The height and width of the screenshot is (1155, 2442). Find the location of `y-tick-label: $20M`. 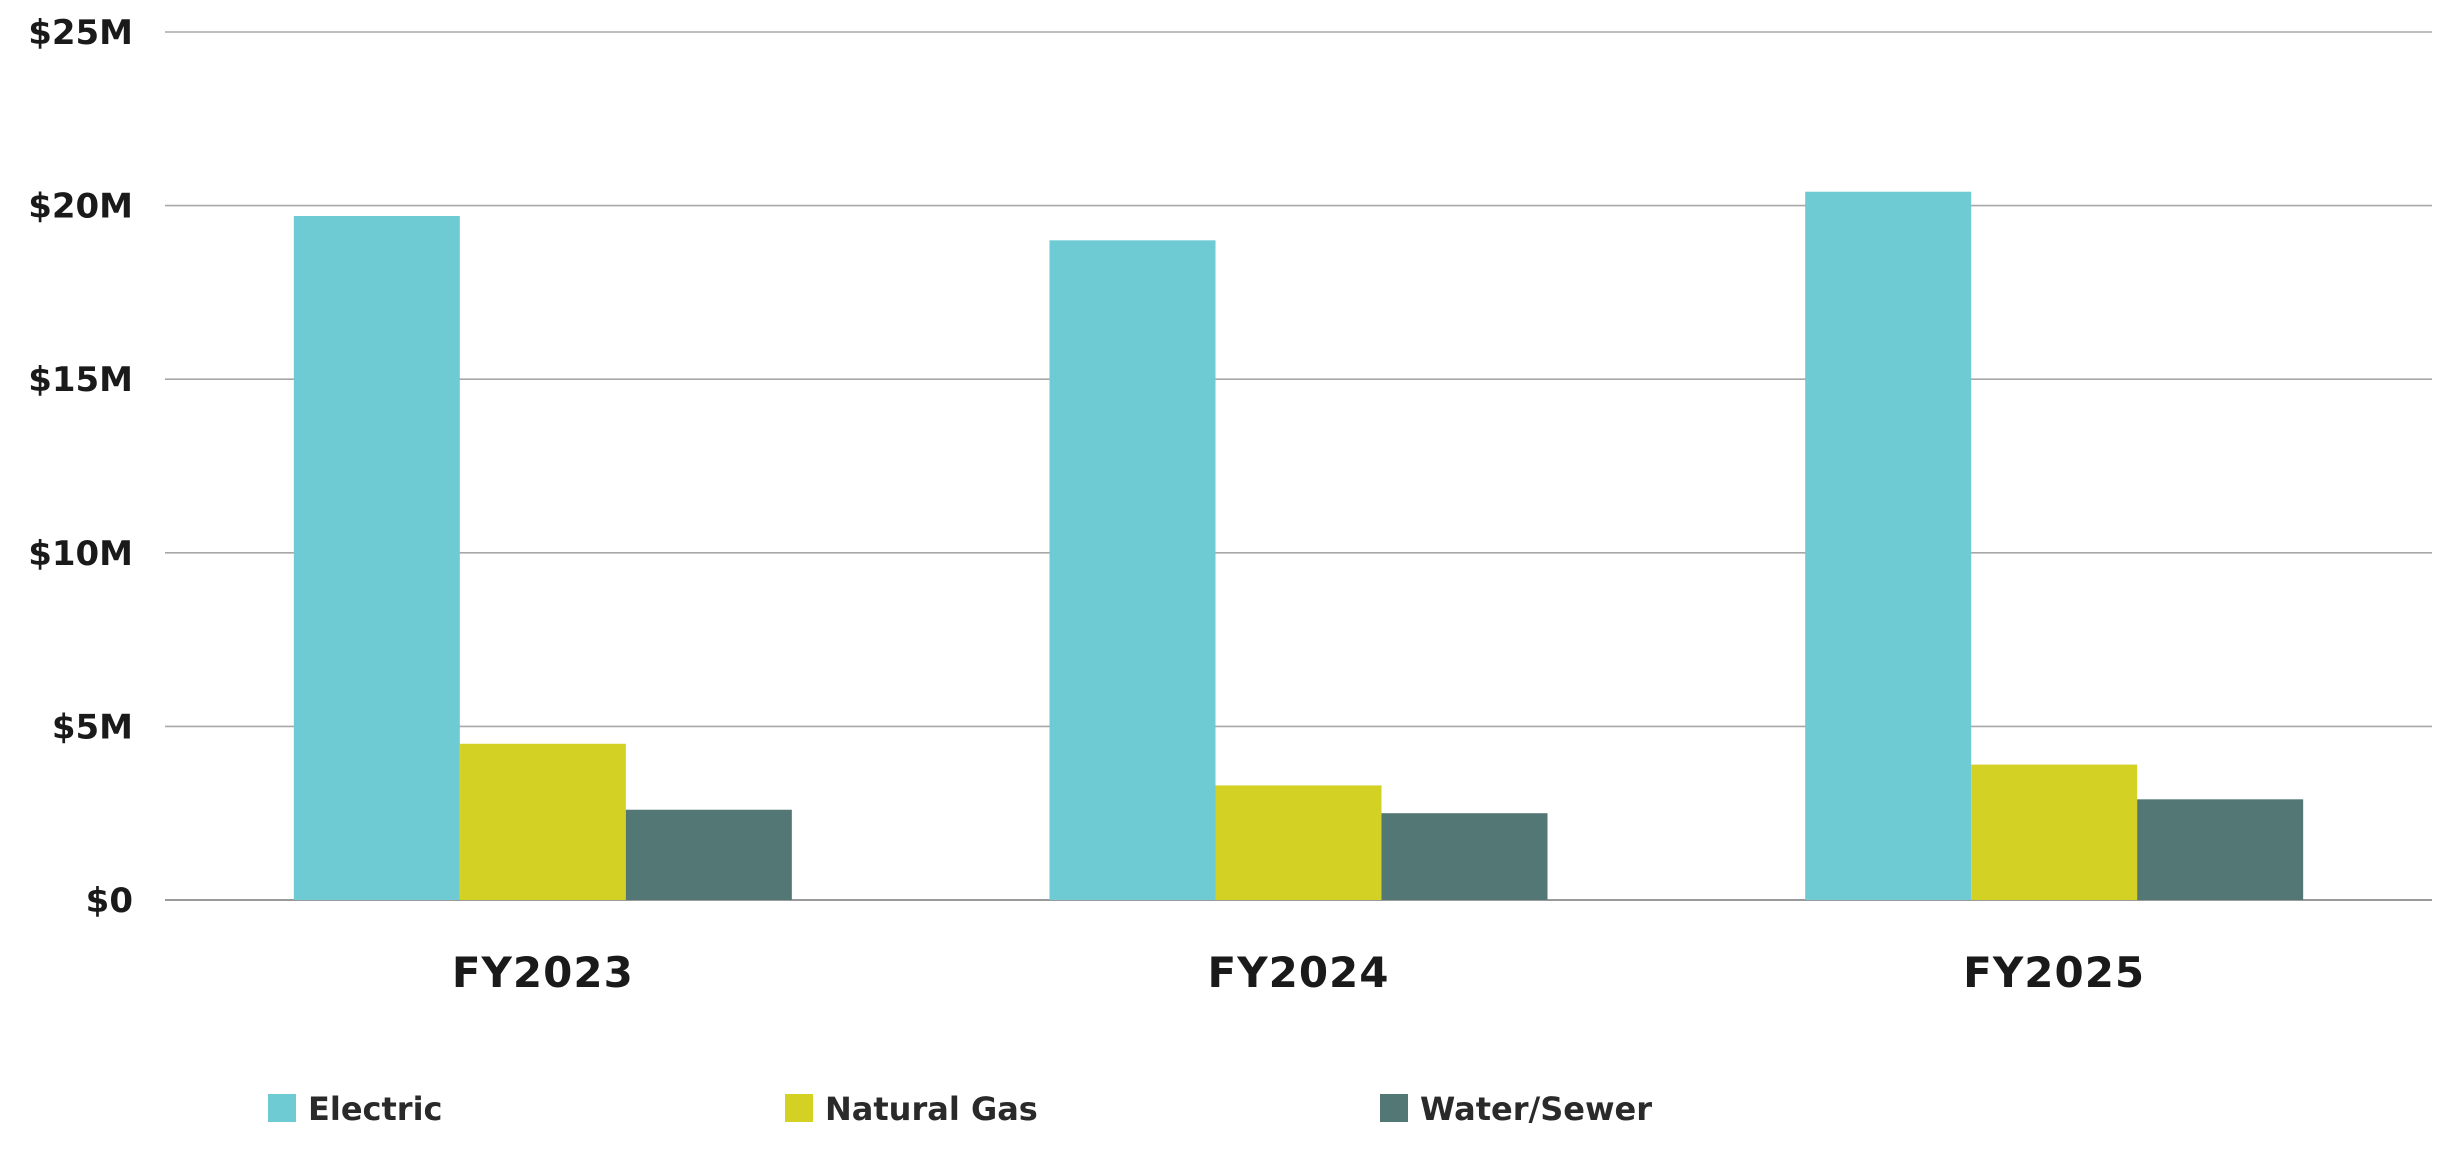

y-tick-label: $20M is located at coordinates (80, 207).